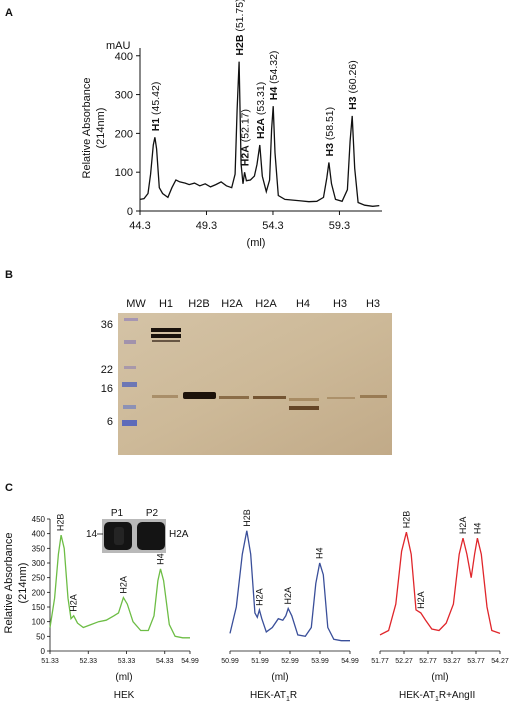 Image resolution: width=510 pixels, height=705 pixels. What do you see at coordinates (124, 96) in the screenshot?
I see `panel-a-ytick-label: 300` at bounding box center [124, 96].